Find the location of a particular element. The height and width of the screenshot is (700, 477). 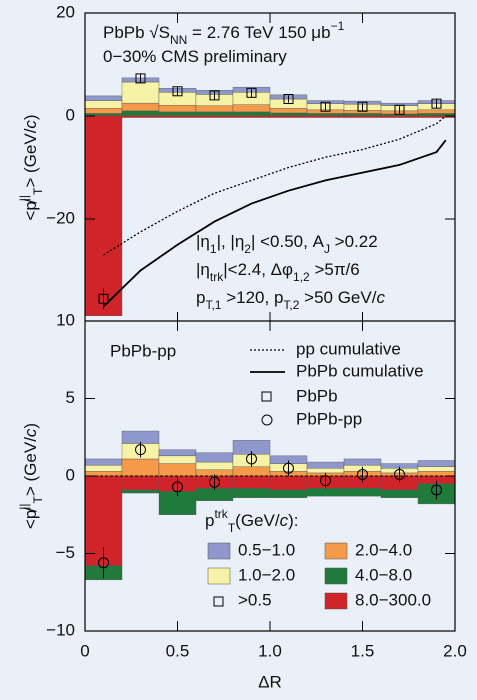

text-segment: NN is located at coordinates (178, 40).